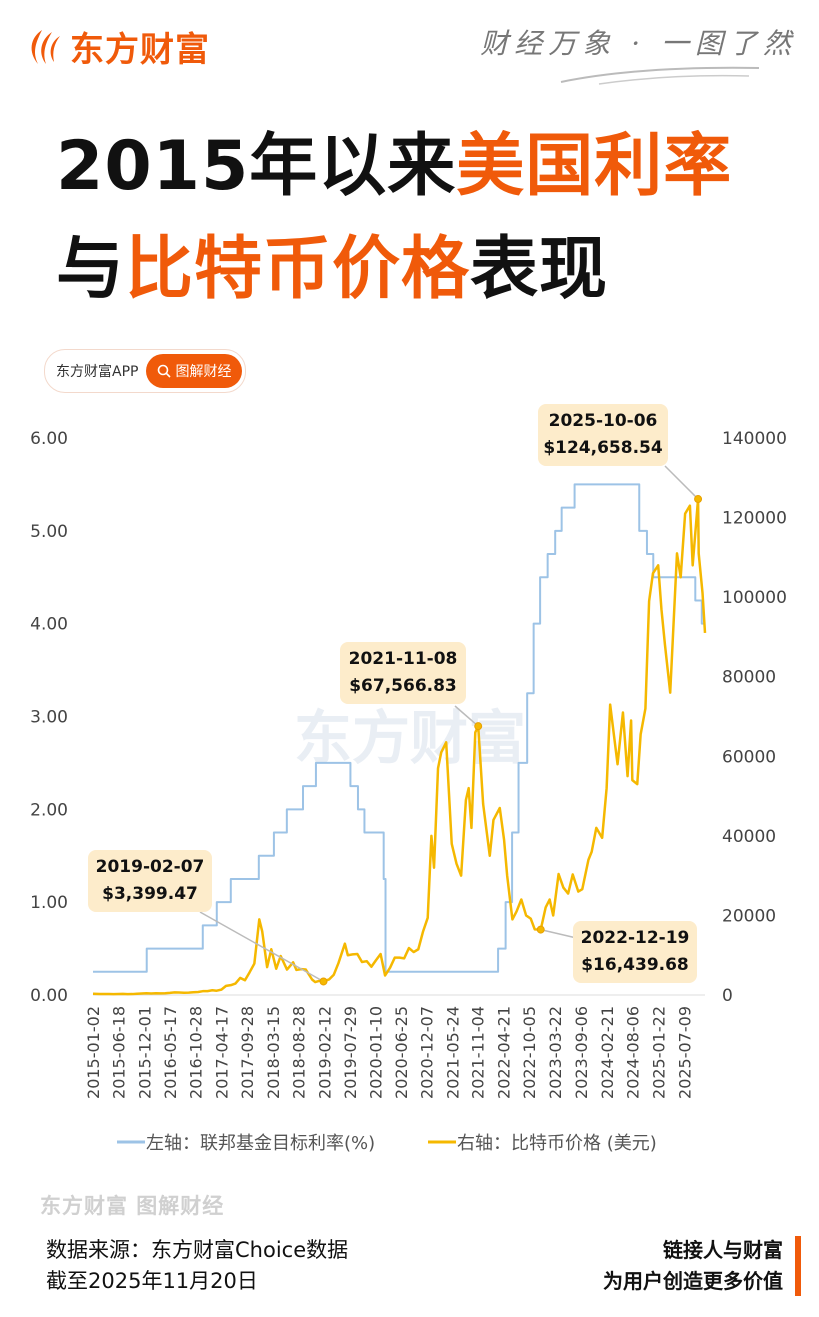 This screenshot has height=1317, width=819. What do you see at coordinates (195, 1052) in the screenshot?
I see `x-tick-label: 2016-10-28` at bounding box center [195, 1052].